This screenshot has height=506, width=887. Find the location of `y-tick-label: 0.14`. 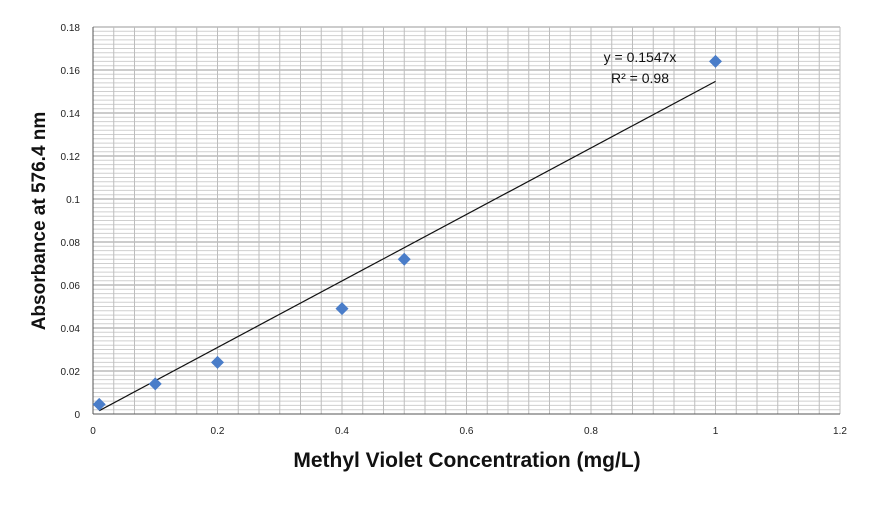

y-tick-label: 0.14 is located at coordinates (71, 114).